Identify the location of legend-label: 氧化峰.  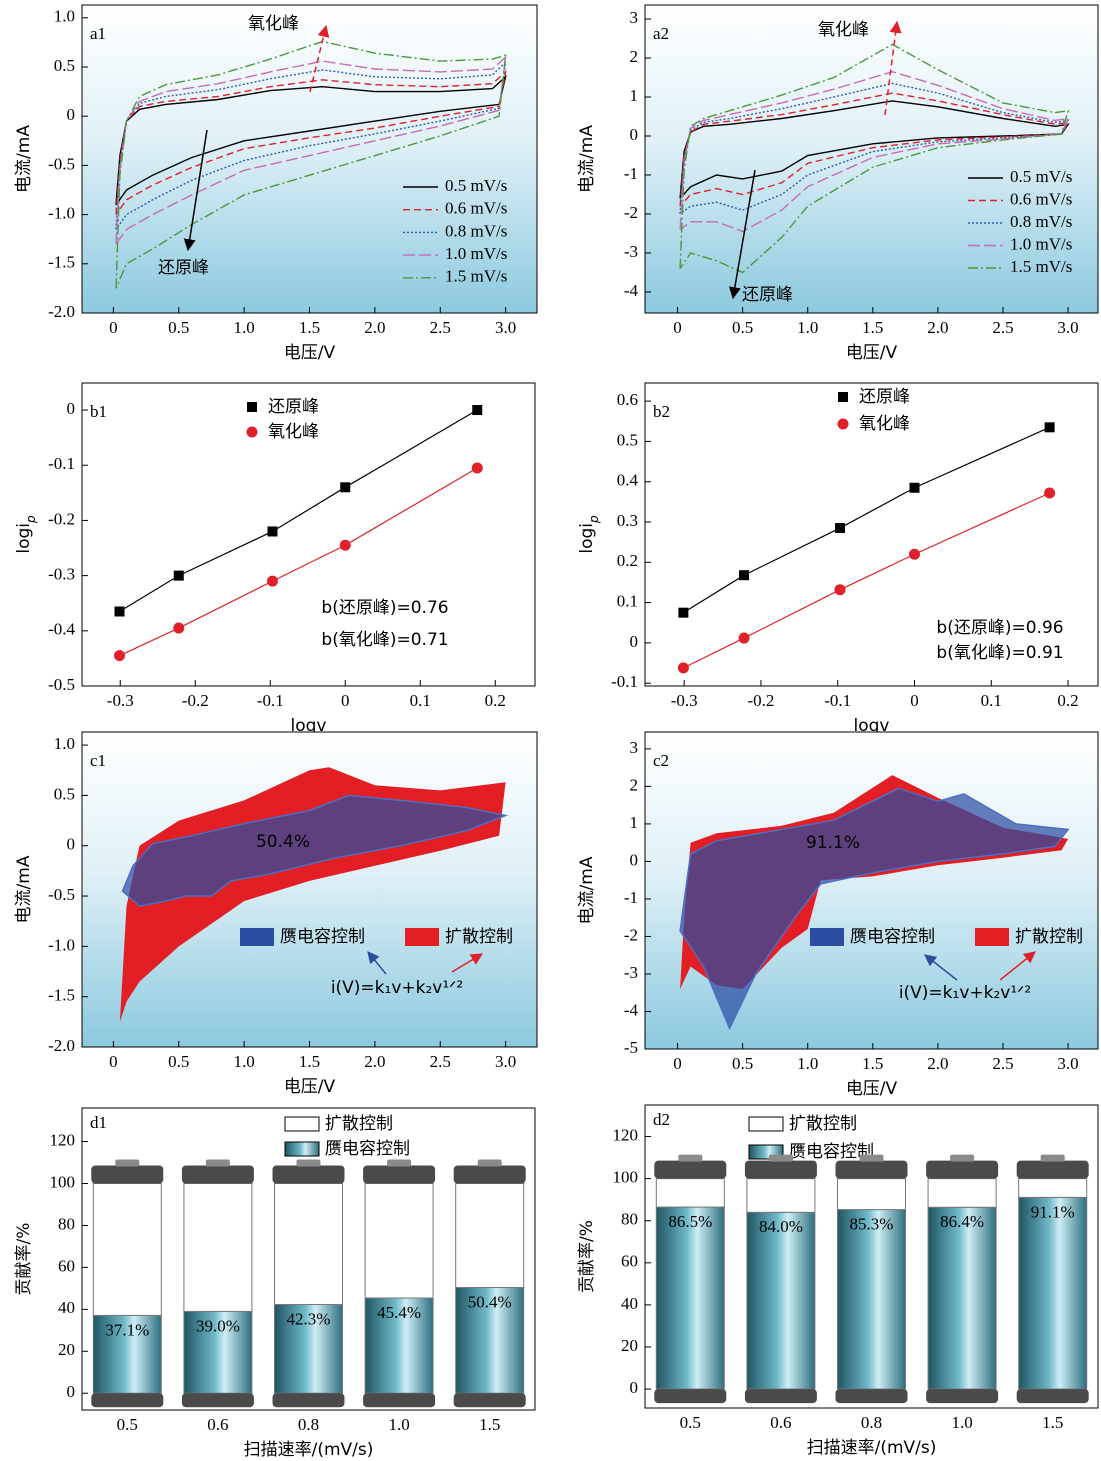
(884, 424).